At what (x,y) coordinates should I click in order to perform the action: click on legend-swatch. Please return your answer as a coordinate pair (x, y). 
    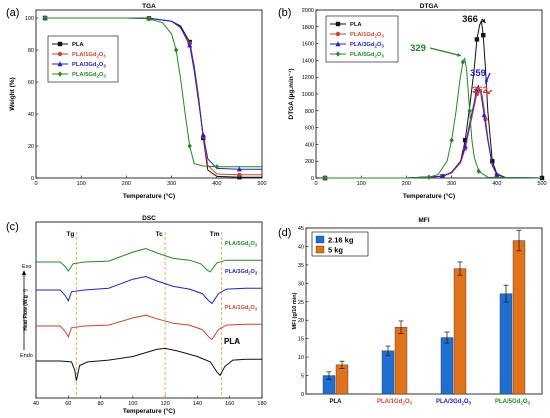
    Looking at the image, I should click on (320, 249).